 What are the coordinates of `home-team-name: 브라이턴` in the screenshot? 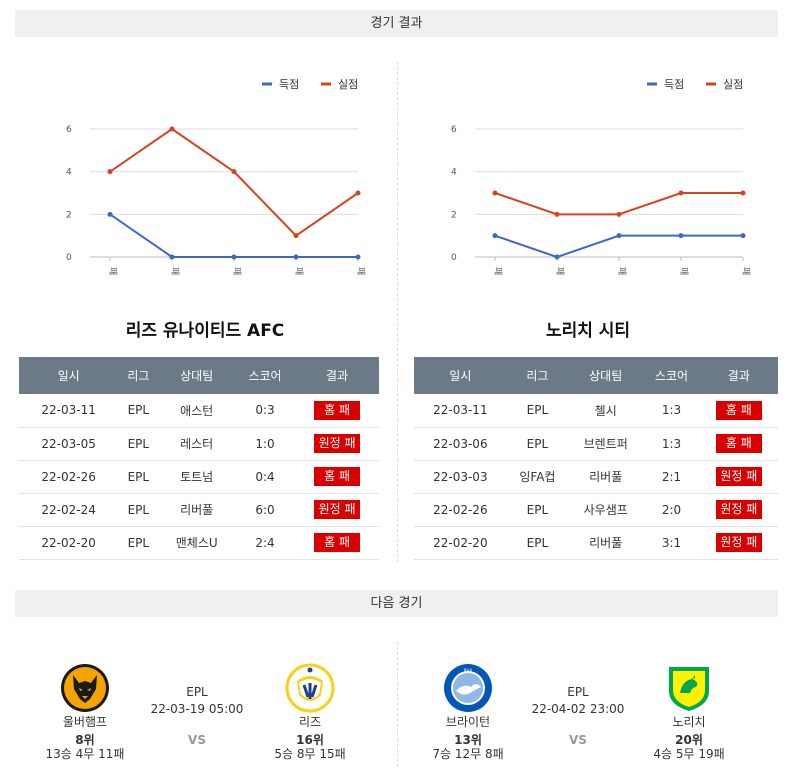 It's located at (468, 722).